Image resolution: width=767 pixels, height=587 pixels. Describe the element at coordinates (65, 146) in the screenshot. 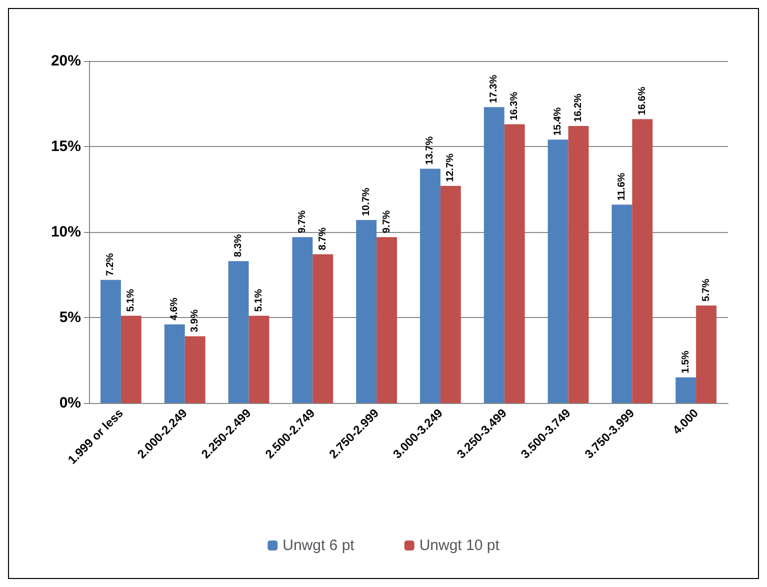

I see `y-tick-label: 15%` at that location.